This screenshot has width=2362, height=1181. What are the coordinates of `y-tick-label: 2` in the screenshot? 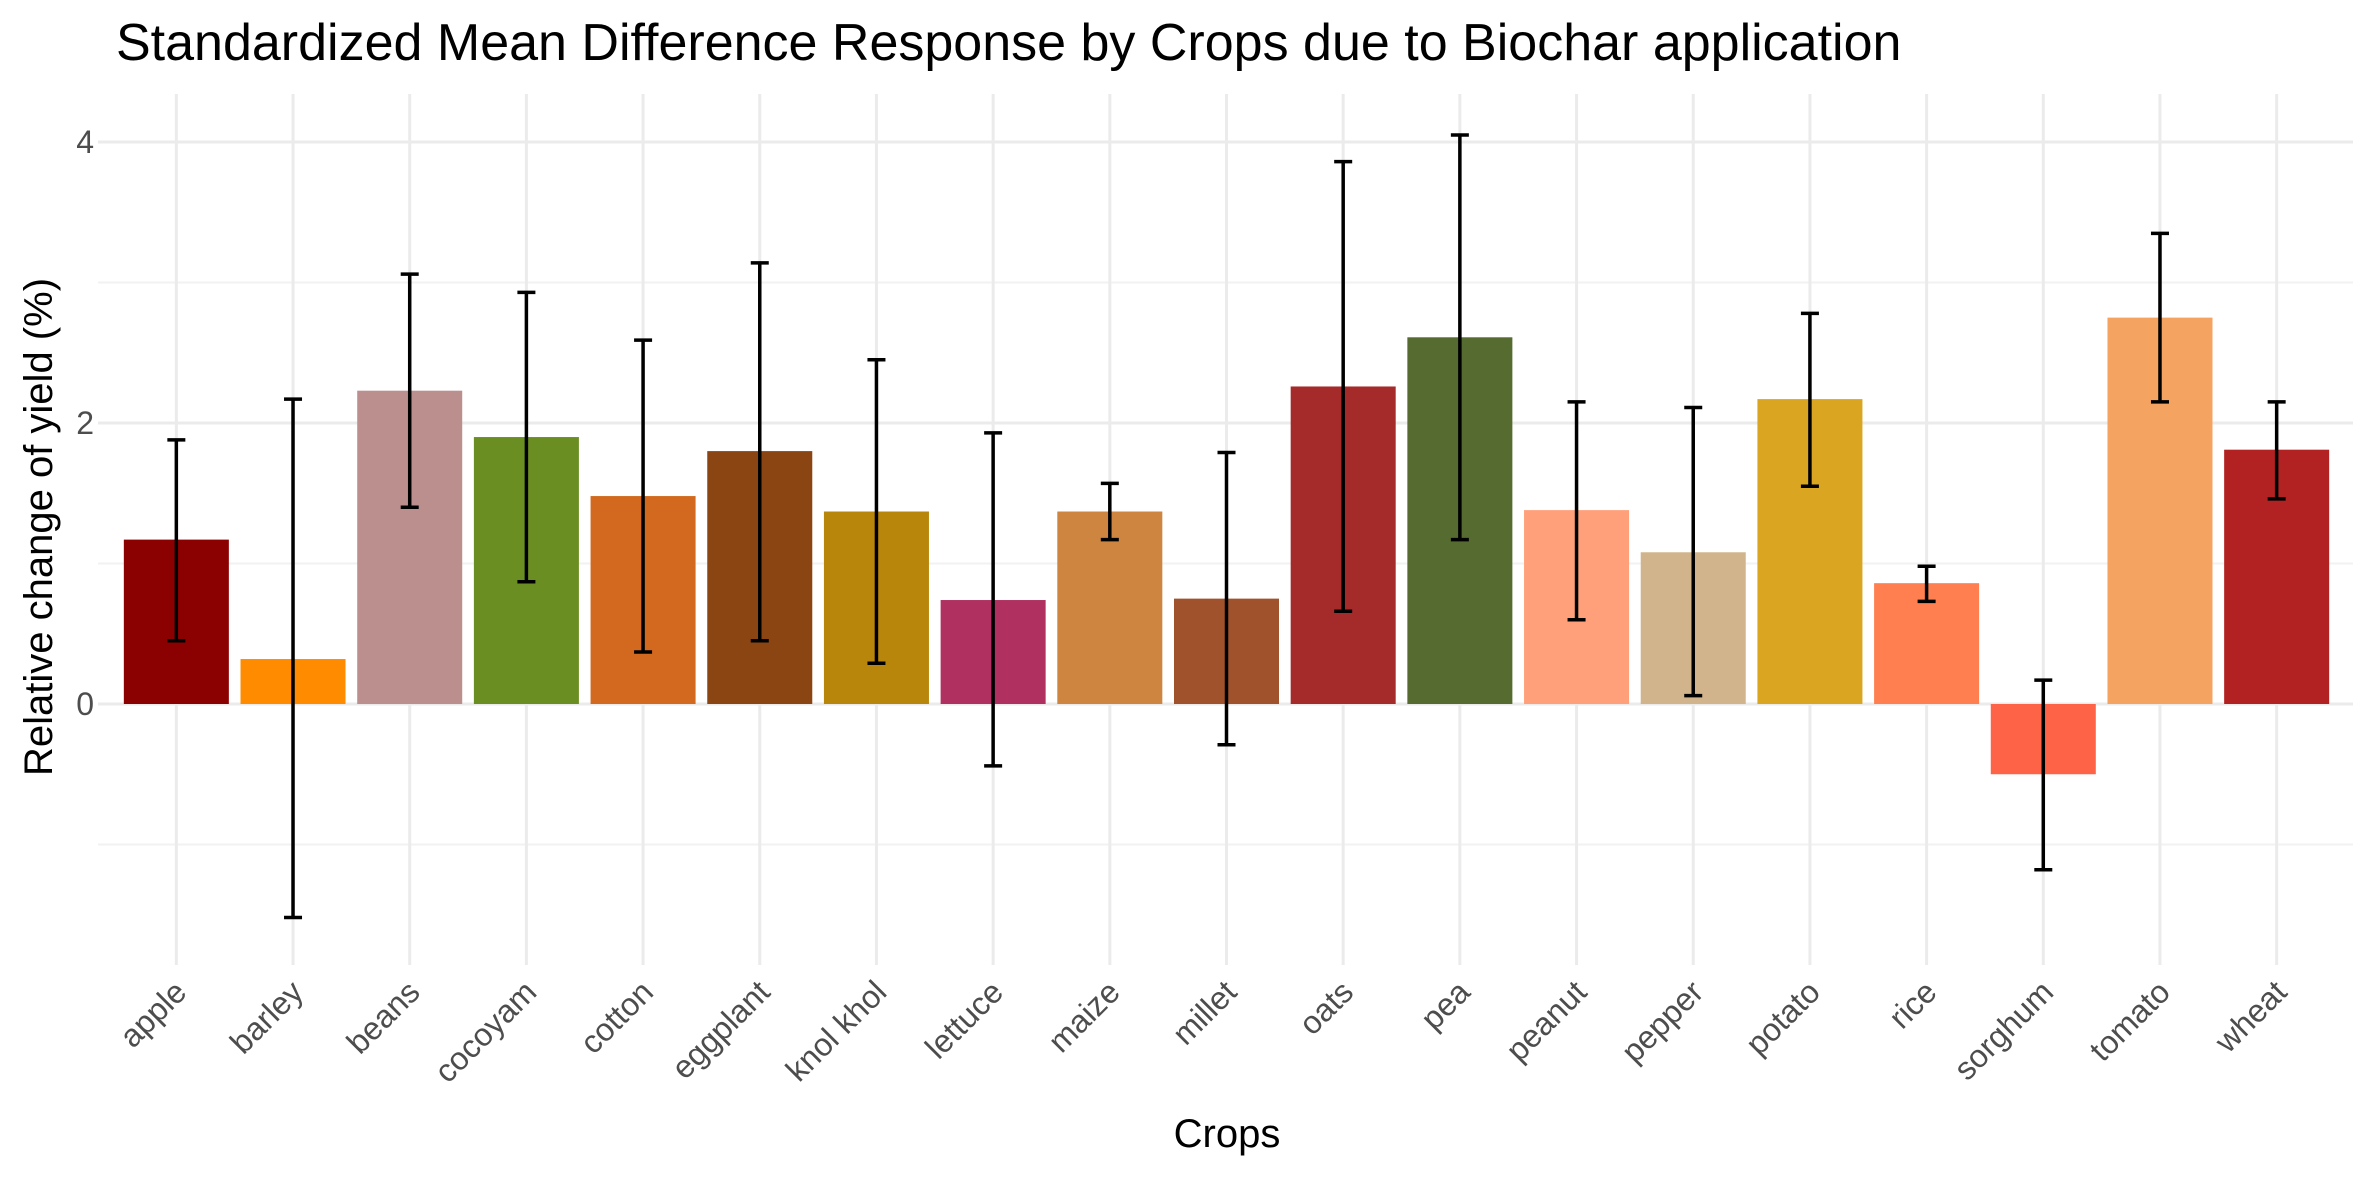 It's located at (85, 423).